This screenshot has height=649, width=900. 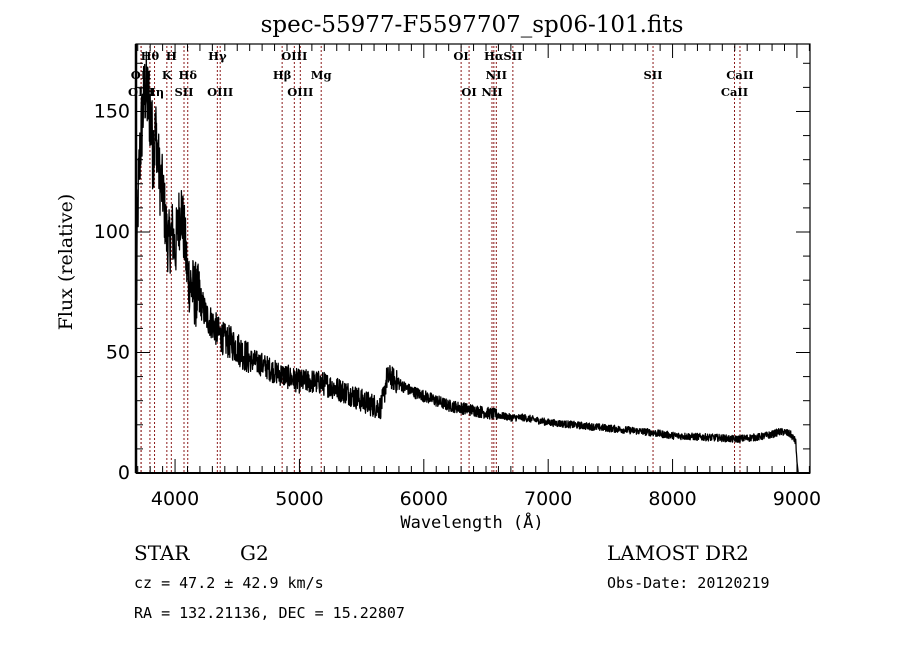 What do you see at coordinates (162, 553) in the screenshot?
I see `object-class: STAR` at bounding box center [162, 553].